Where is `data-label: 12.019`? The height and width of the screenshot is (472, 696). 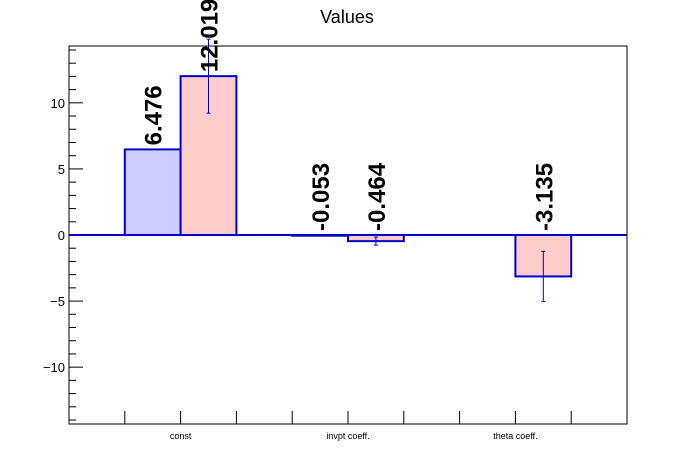
data-label: 12.019 is located at coordinates (210, 36).